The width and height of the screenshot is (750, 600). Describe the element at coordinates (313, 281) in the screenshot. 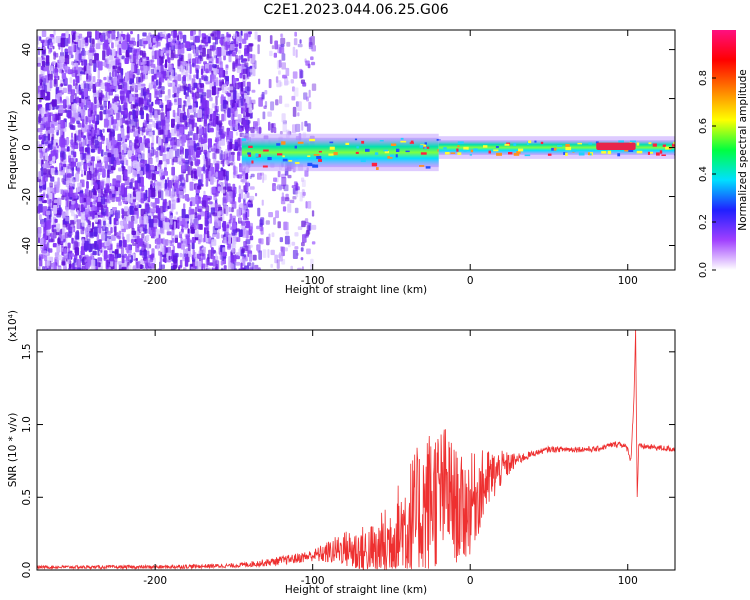

I see `x-tick-label: -100` at that location.